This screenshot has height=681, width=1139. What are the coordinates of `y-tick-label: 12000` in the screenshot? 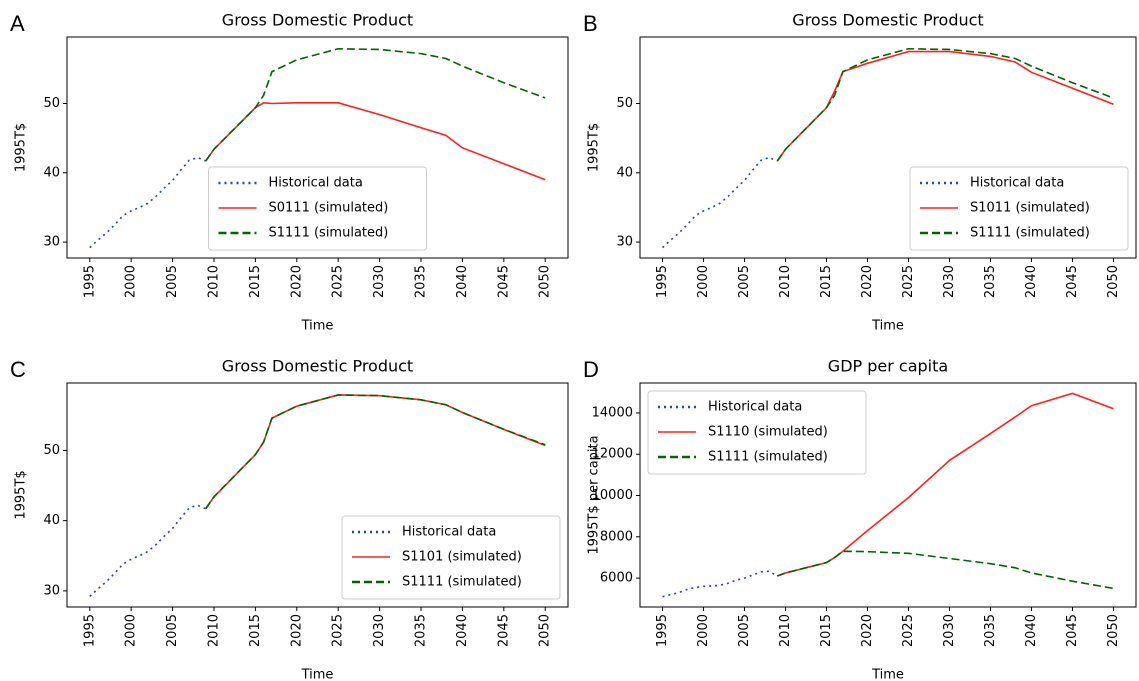 It's located at (612, 454).